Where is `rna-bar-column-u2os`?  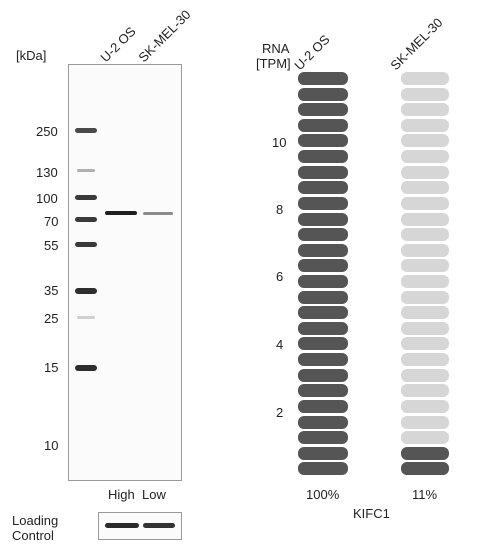
rna-bar-column-u2os is located at coordinates (323, 275).